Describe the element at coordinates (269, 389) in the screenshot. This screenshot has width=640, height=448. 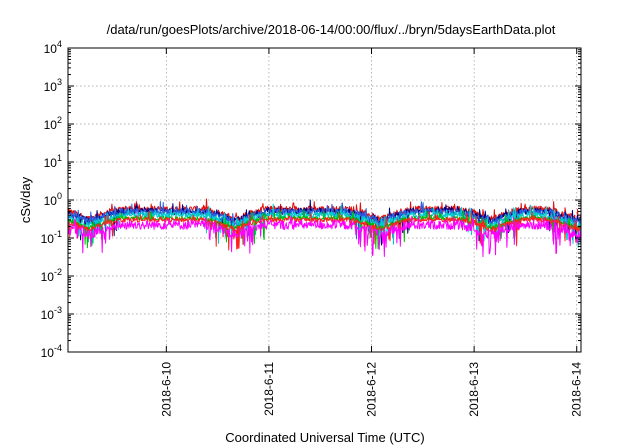
I see `x-tick-label: 2018-6-11` at that location.